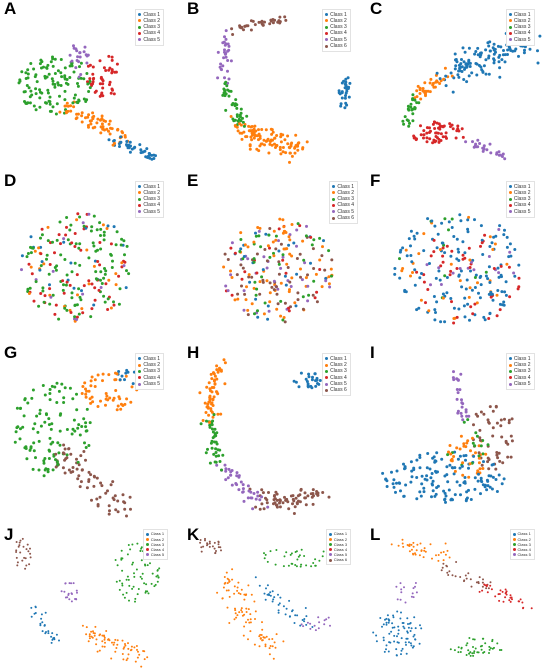  Describe the element at coordinates (520, 371) in the screenshot. I see `legend: Class 1 Class 2 Class 3 Class 4 Class 5` at that location.